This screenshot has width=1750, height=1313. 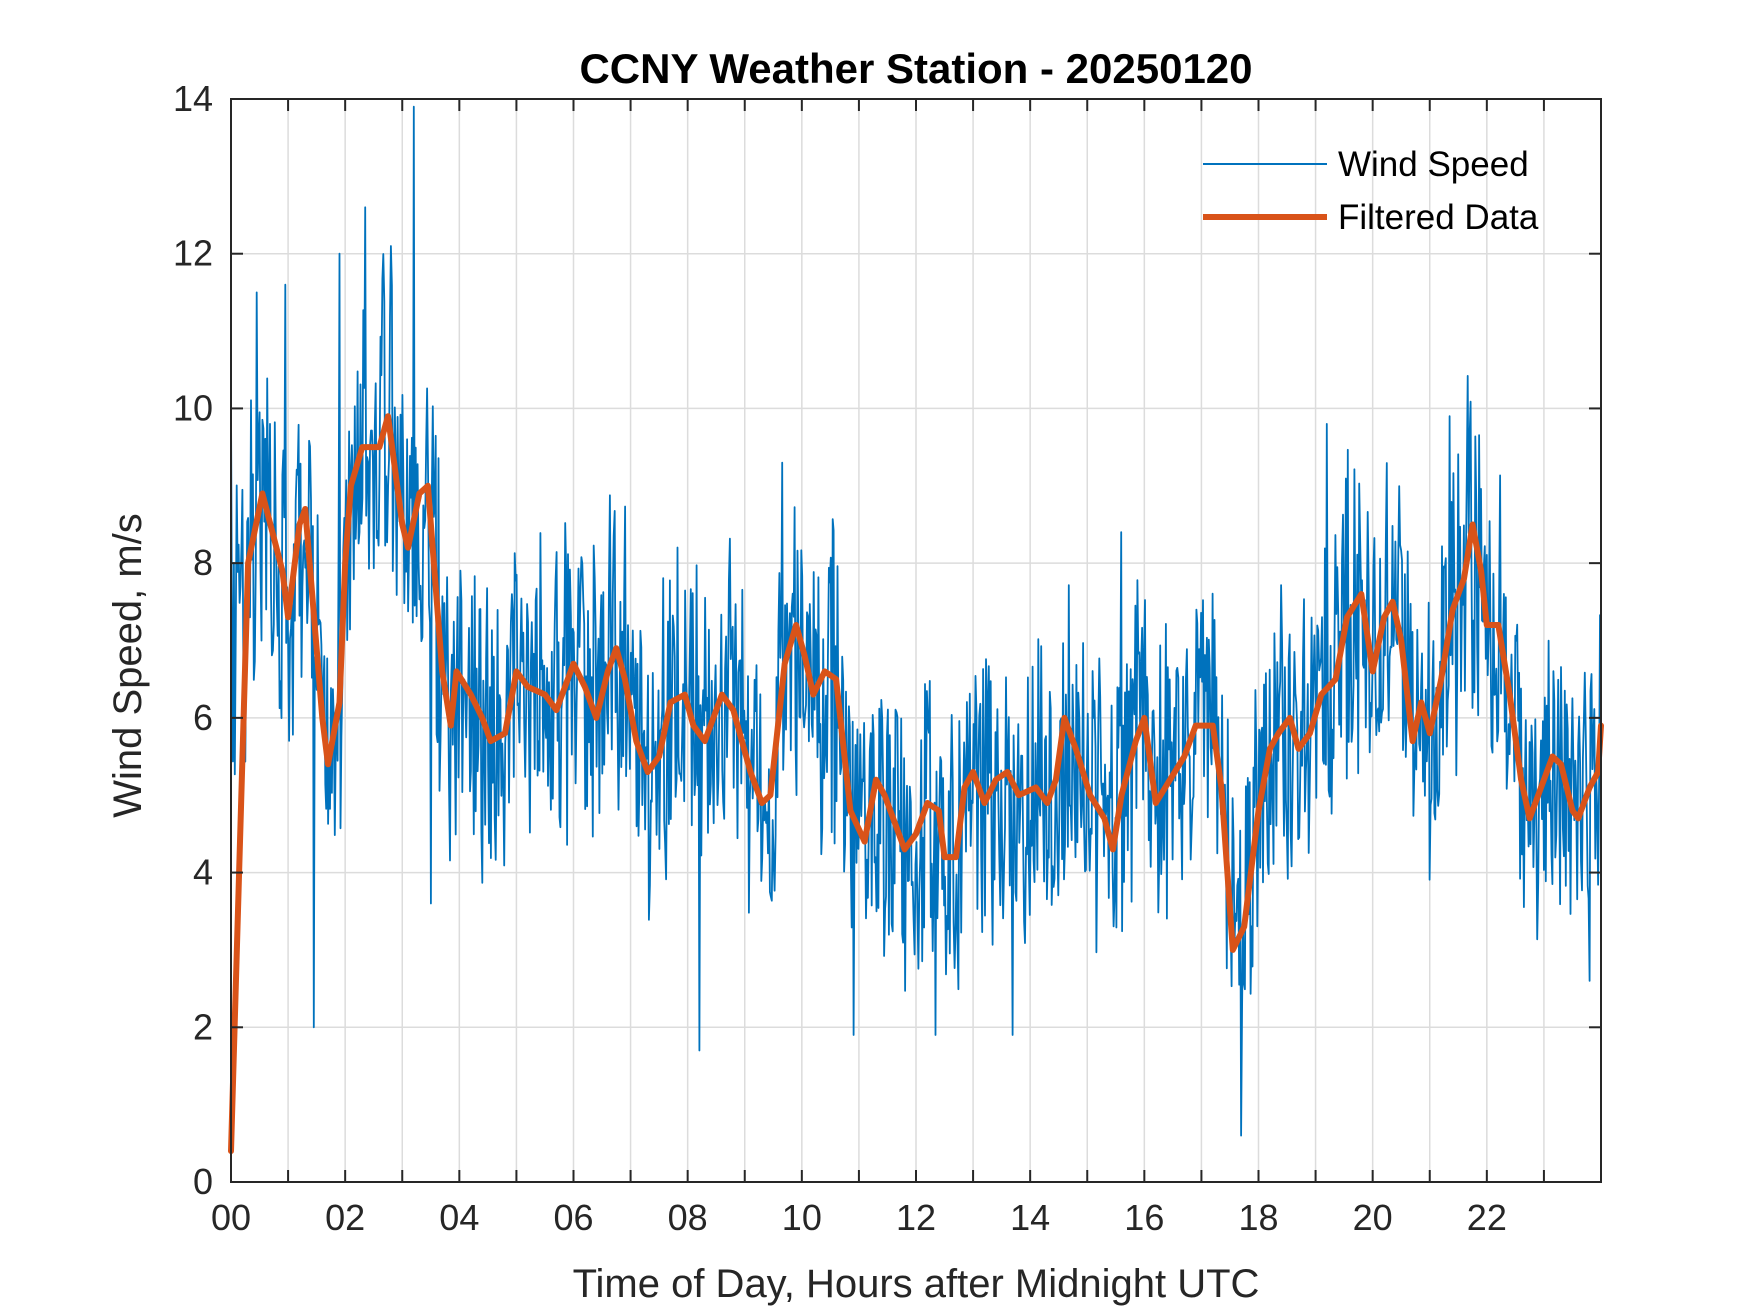 What do you see at coordinates (688, 1217) in the screenshot?
I see `x-tick-label: 08` at bounding box center [688, 1217].